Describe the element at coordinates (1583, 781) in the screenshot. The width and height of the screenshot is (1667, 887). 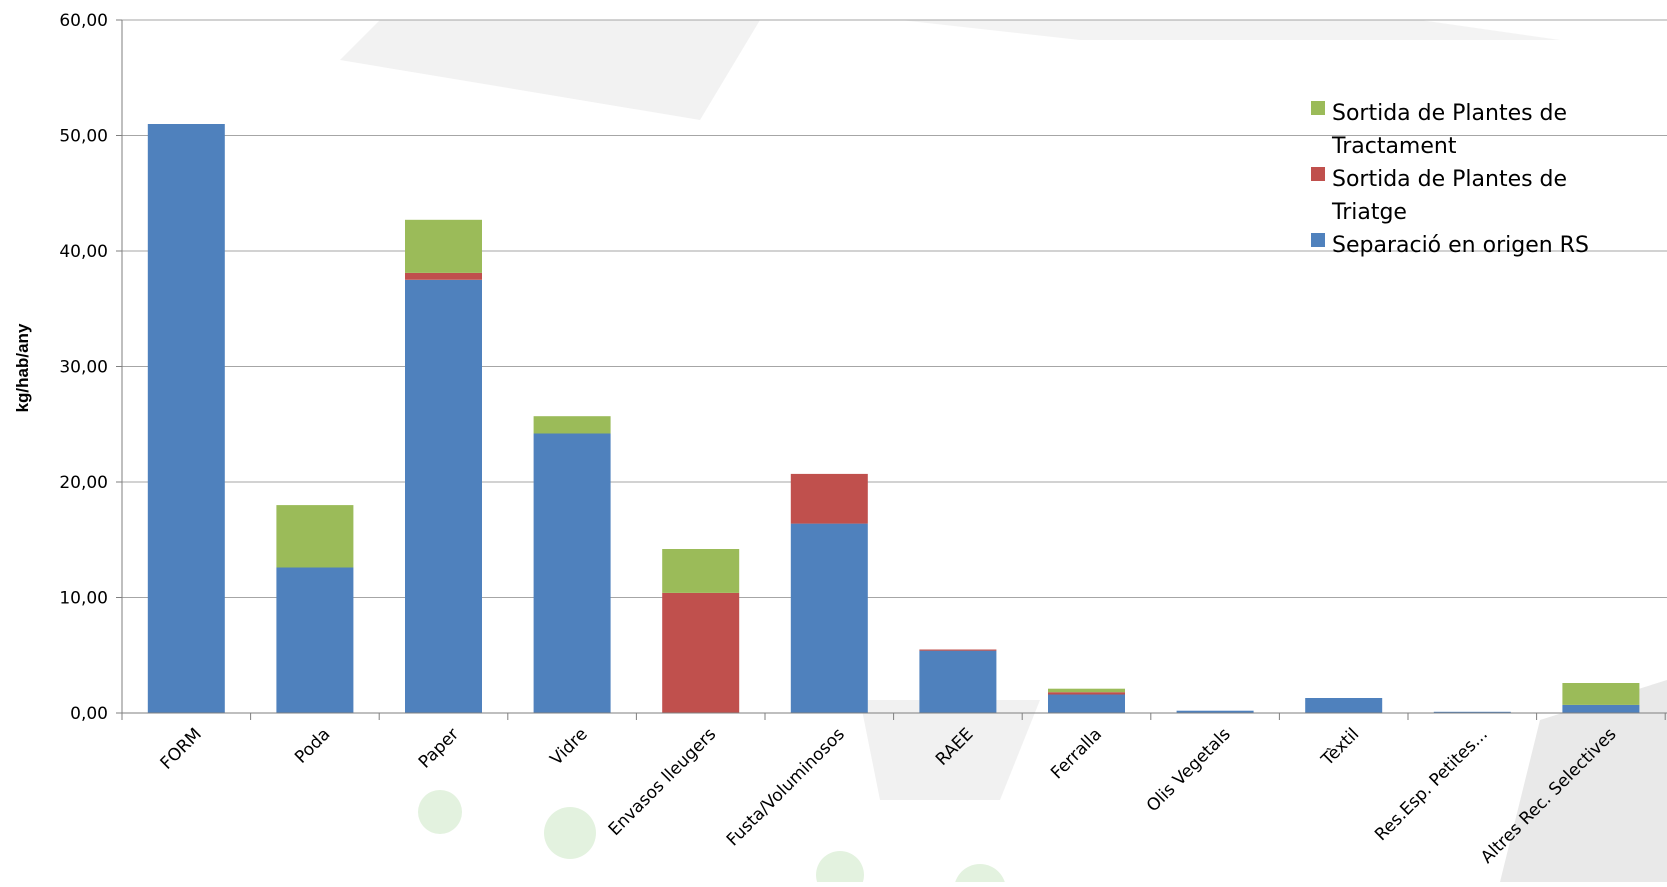
I see `watermark-arc` at that location.